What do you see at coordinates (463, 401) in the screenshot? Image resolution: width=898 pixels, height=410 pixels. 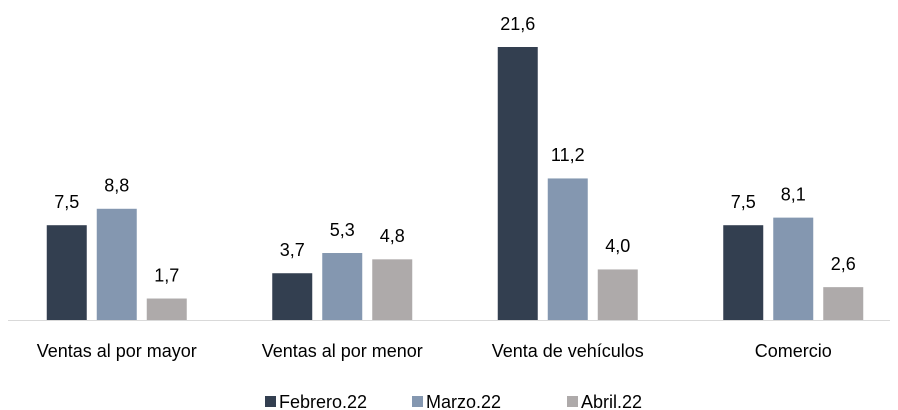 I see `legend-label: Marzo.22` at bounding box center [463, 401].